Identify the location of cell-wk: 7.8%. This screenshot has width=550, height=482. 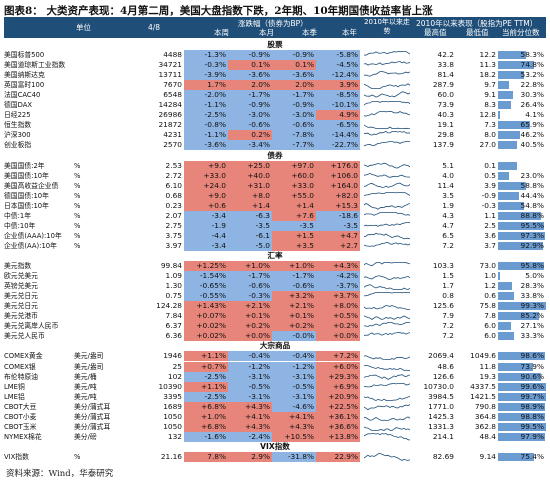
(206, 456).